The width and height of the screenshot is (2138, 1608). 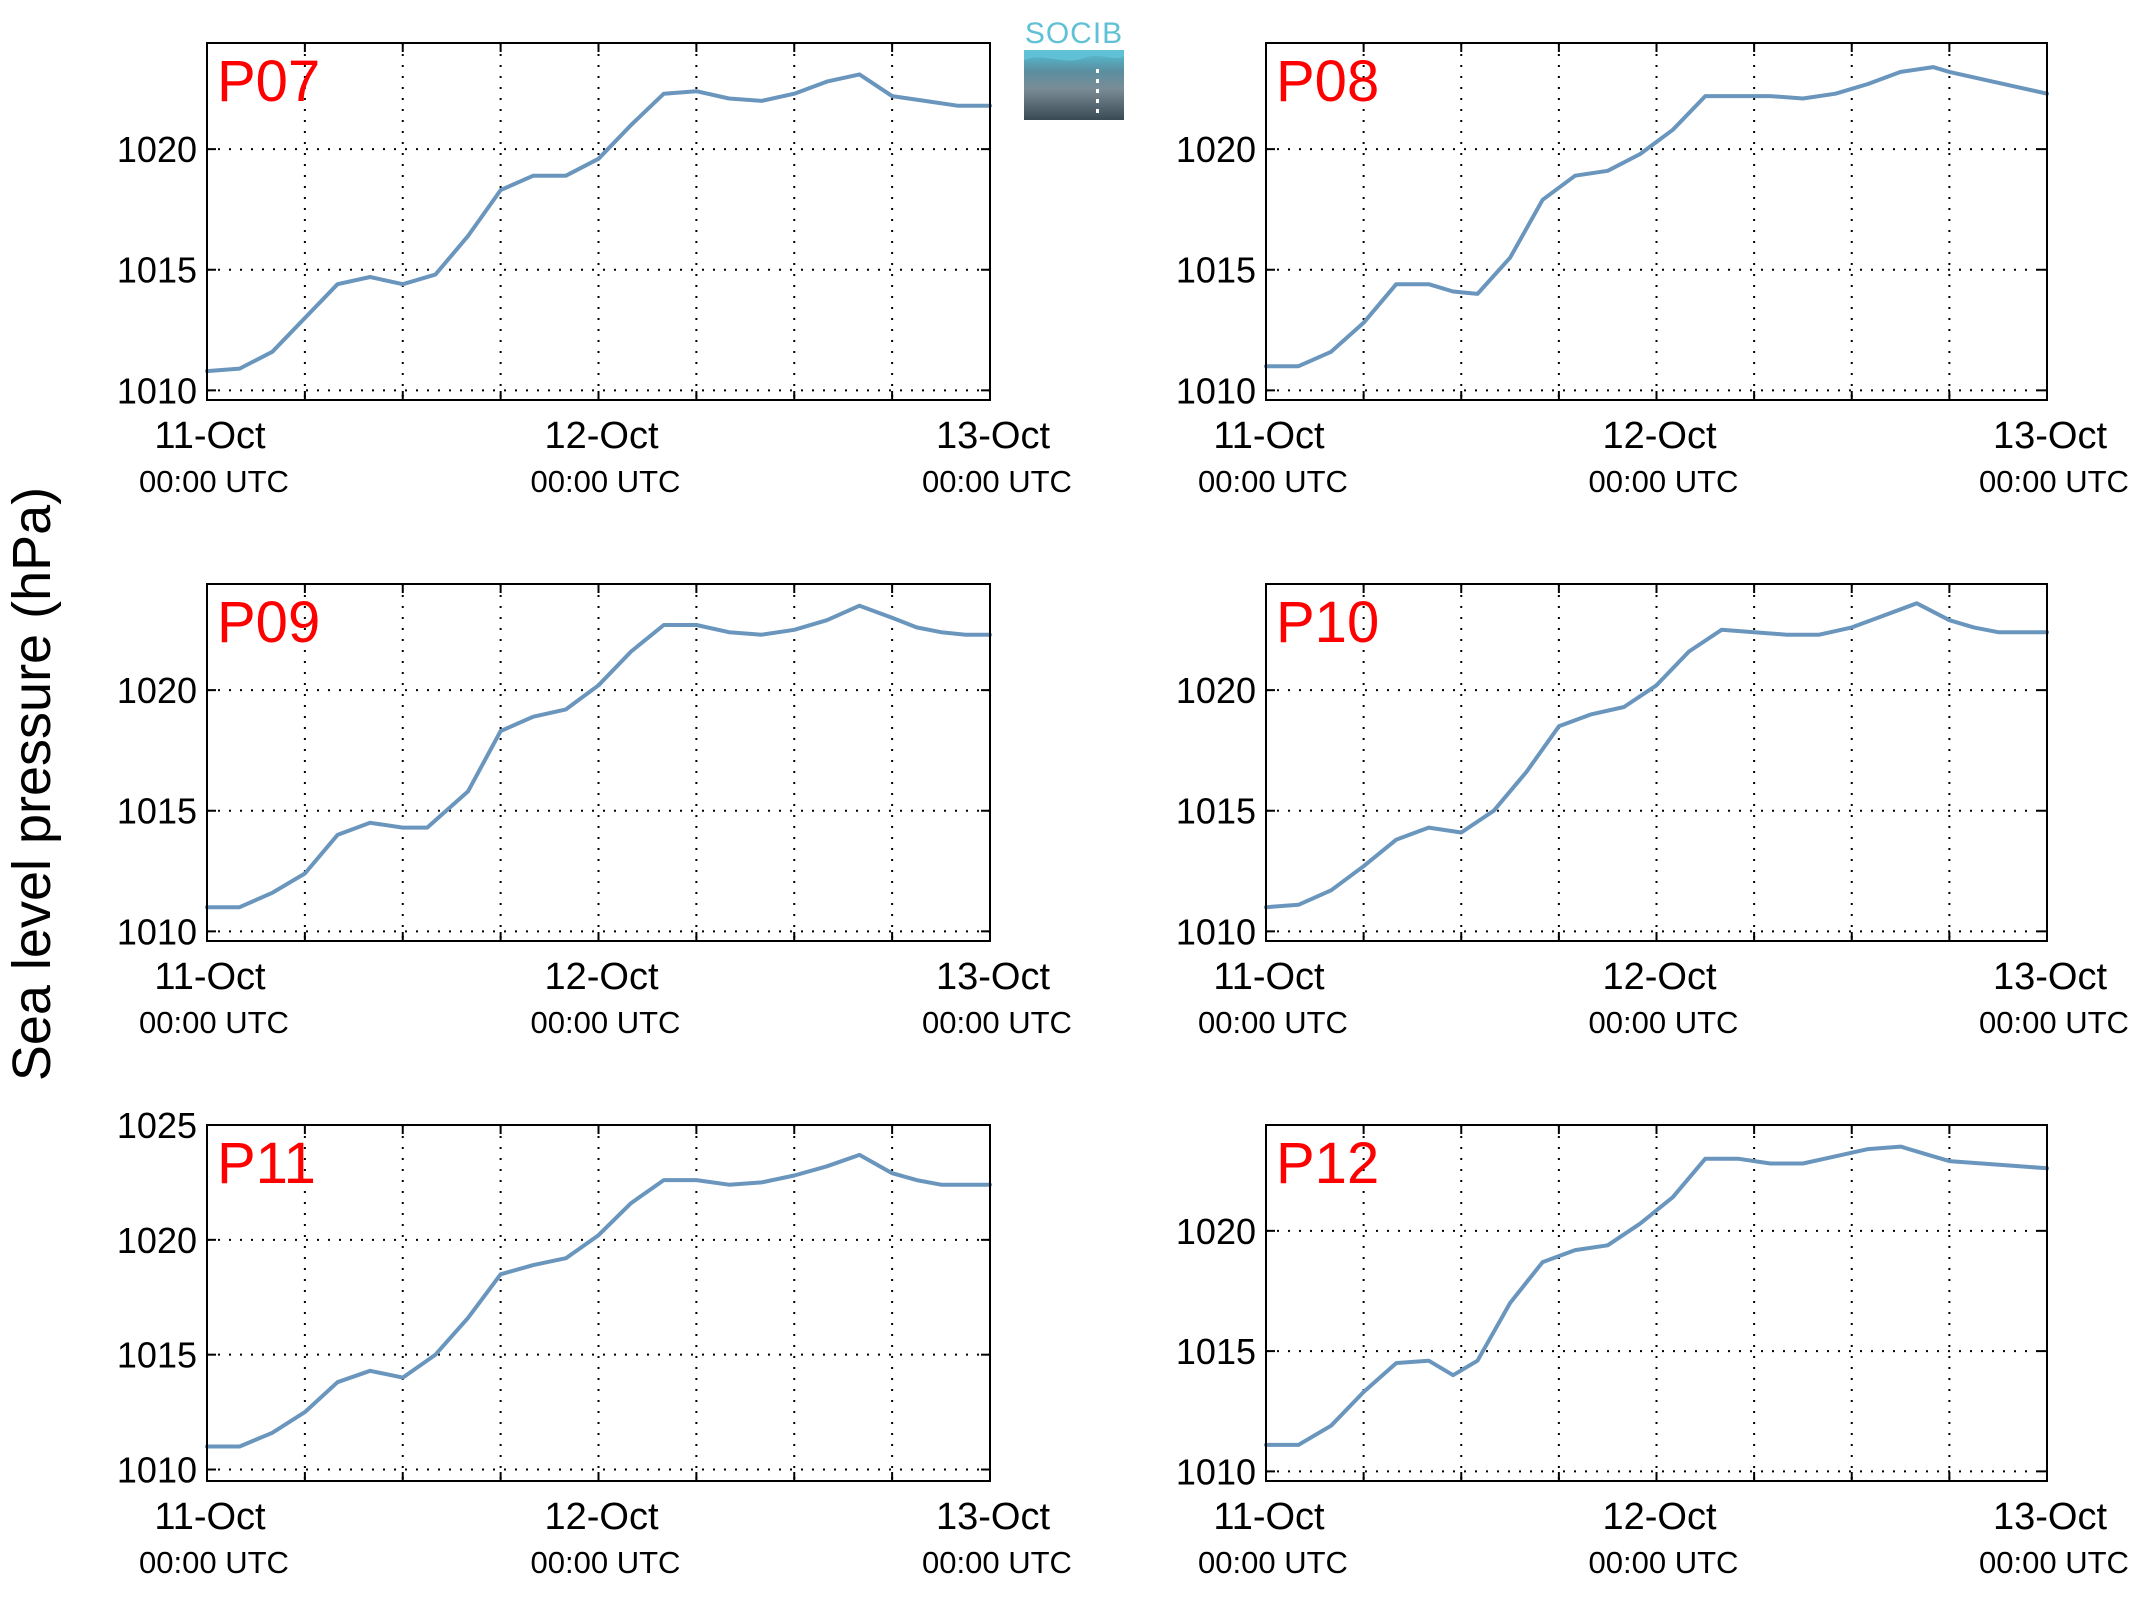 I want to click on panel-title: P07, so click(x=268, y=81).